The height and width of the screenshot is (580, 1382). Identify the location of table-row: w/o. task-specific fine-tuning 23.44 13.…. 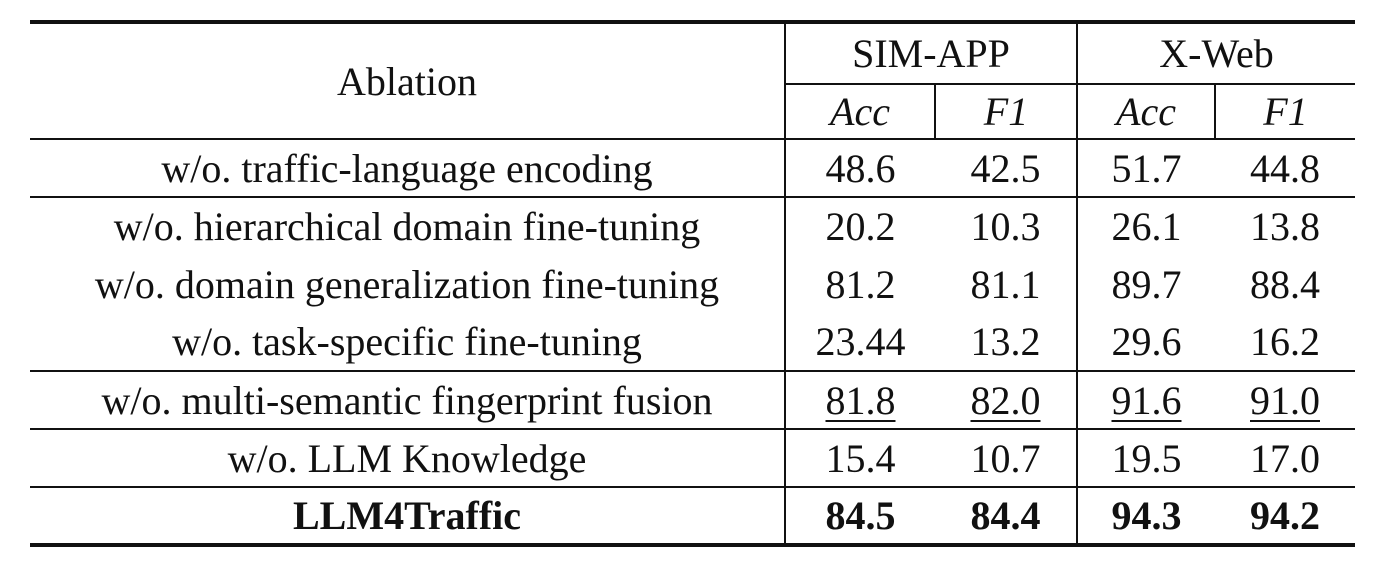
(692, 342).